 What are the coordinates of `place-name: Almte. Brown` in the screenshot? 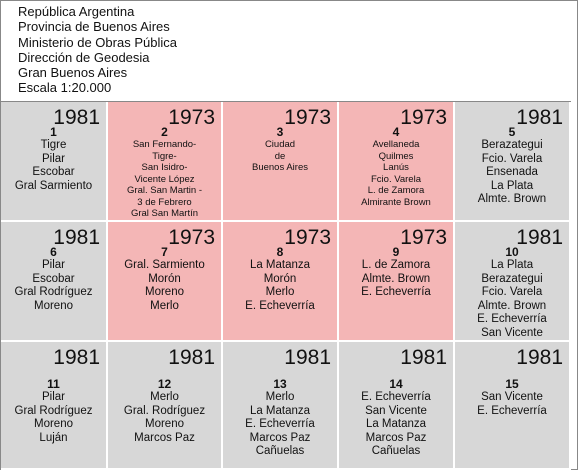 It's located at (512, 305).